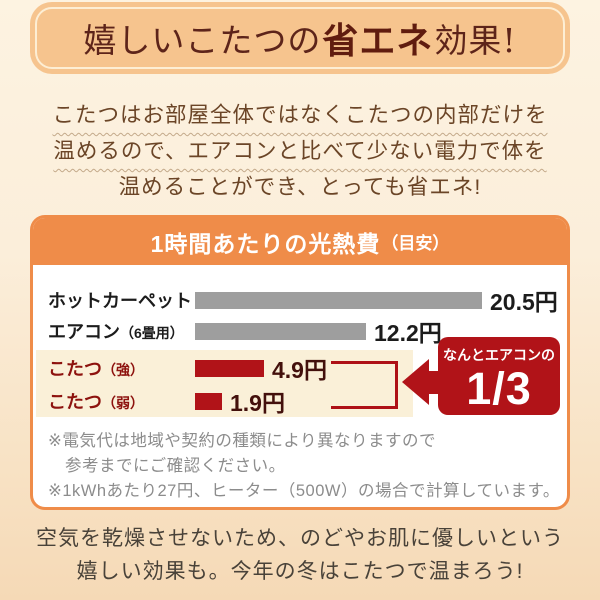  I want to click on bar-row: ホットカーペット 20.5円, so click(300, 300).